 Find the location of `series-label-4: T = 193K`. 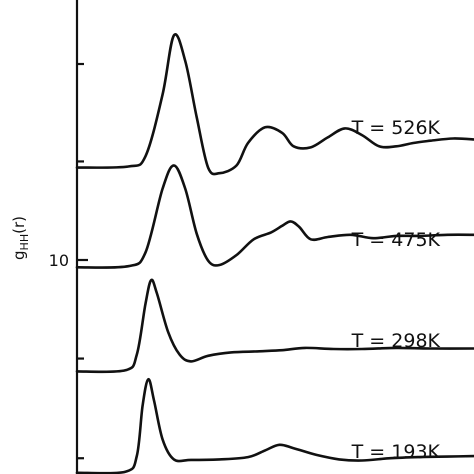

series-label-4: T = 193K is located at coordinates (396, 452).